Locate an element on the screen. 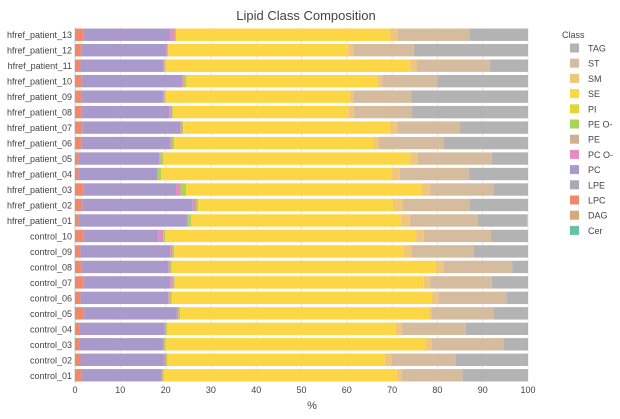 This screenshot has width=620, height=419. legend-item-dag: DAG is located at coordinates (589, 215).